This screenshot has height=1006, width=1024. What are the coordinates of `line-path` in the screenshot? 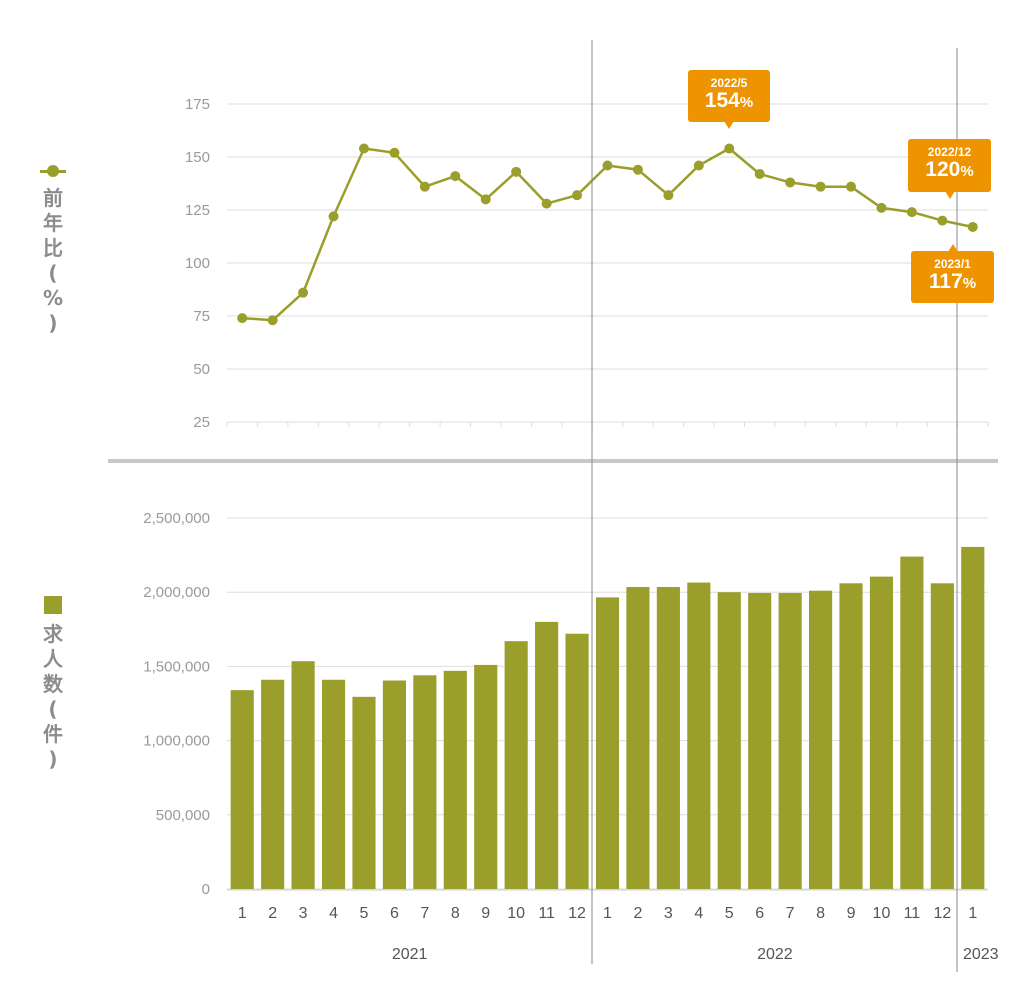 It's located at (608, 234).